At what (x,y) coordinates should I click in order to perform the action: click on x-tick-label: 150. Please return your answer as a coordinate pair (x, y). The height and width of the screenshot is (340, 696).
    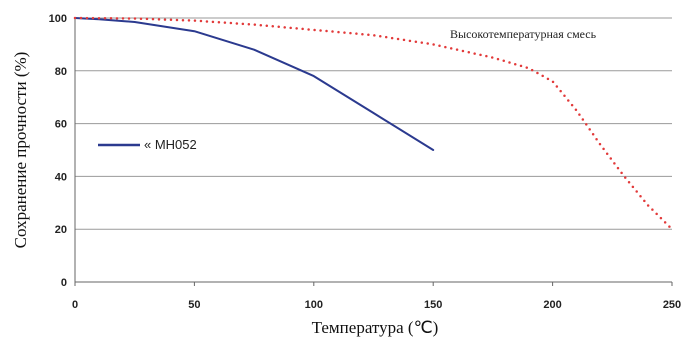
    Looking at the image, I should click on (433, 305).